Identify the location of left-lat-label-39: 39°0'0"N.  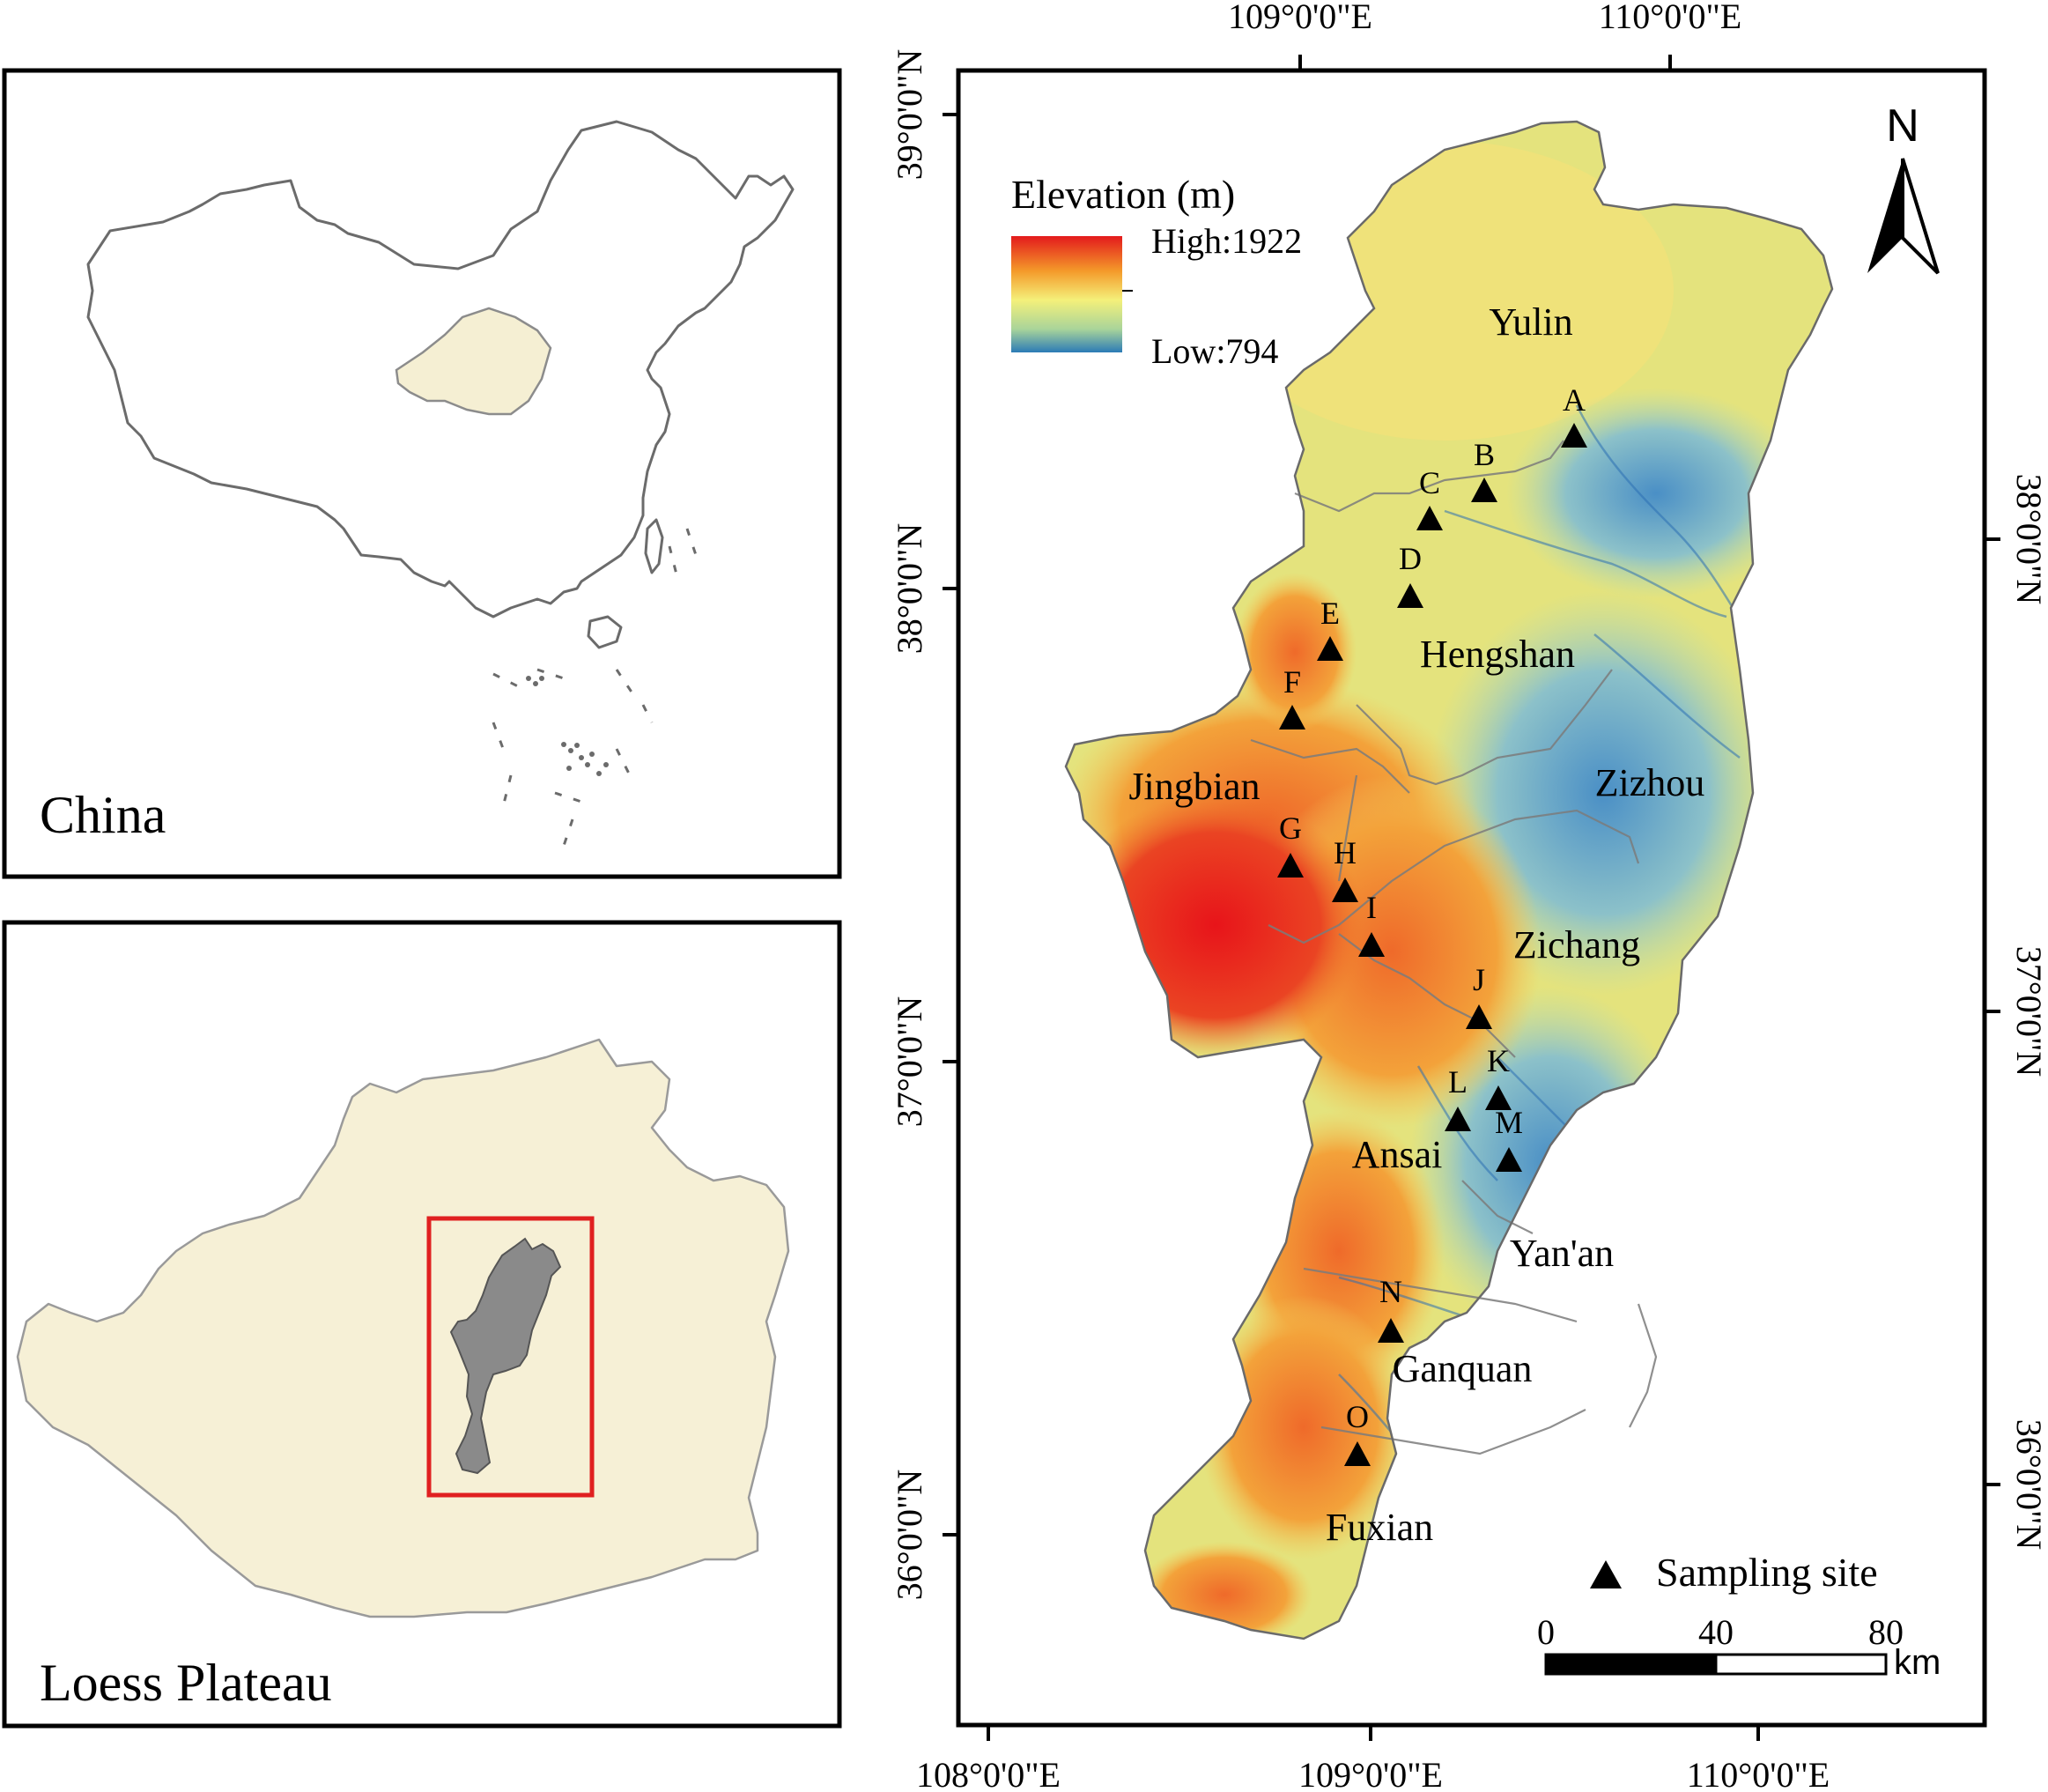
(909, 114).